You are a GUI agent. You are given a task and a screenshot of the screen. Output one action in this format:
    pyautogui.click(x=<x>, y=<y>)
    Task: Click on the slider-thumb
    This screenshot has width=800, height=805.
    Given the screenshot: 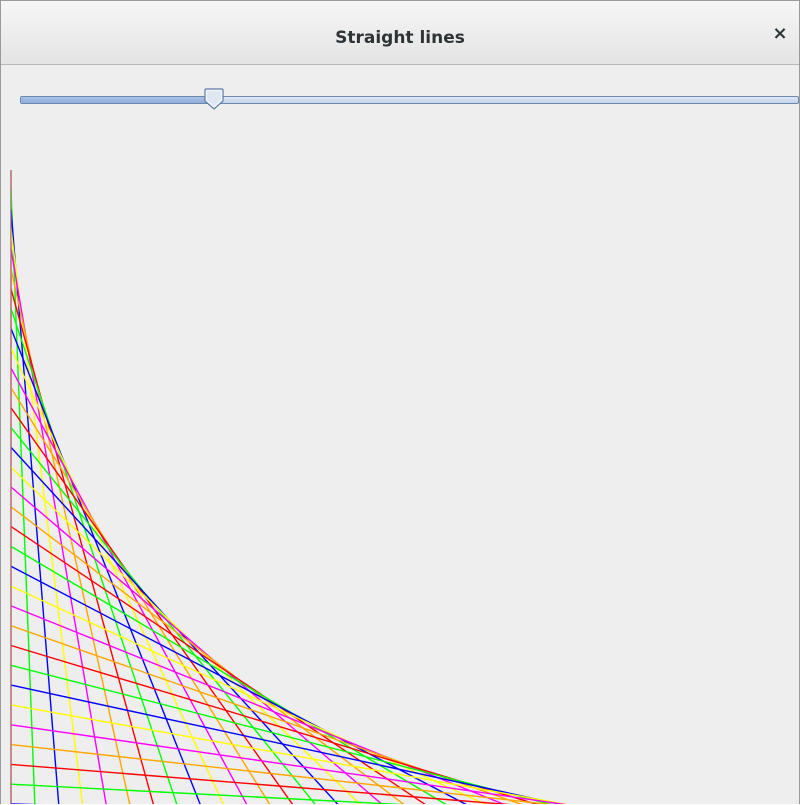 What is the action you would take?
    pyautogui.click(x=214, y=99)
    